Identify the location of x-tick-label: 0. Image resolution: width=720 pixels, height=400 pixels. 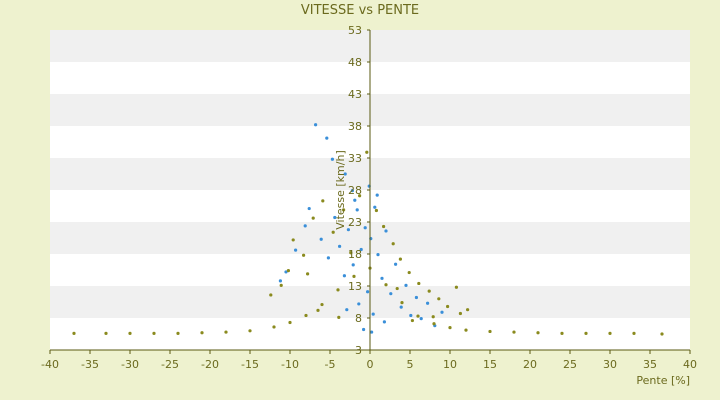
(370, 364).